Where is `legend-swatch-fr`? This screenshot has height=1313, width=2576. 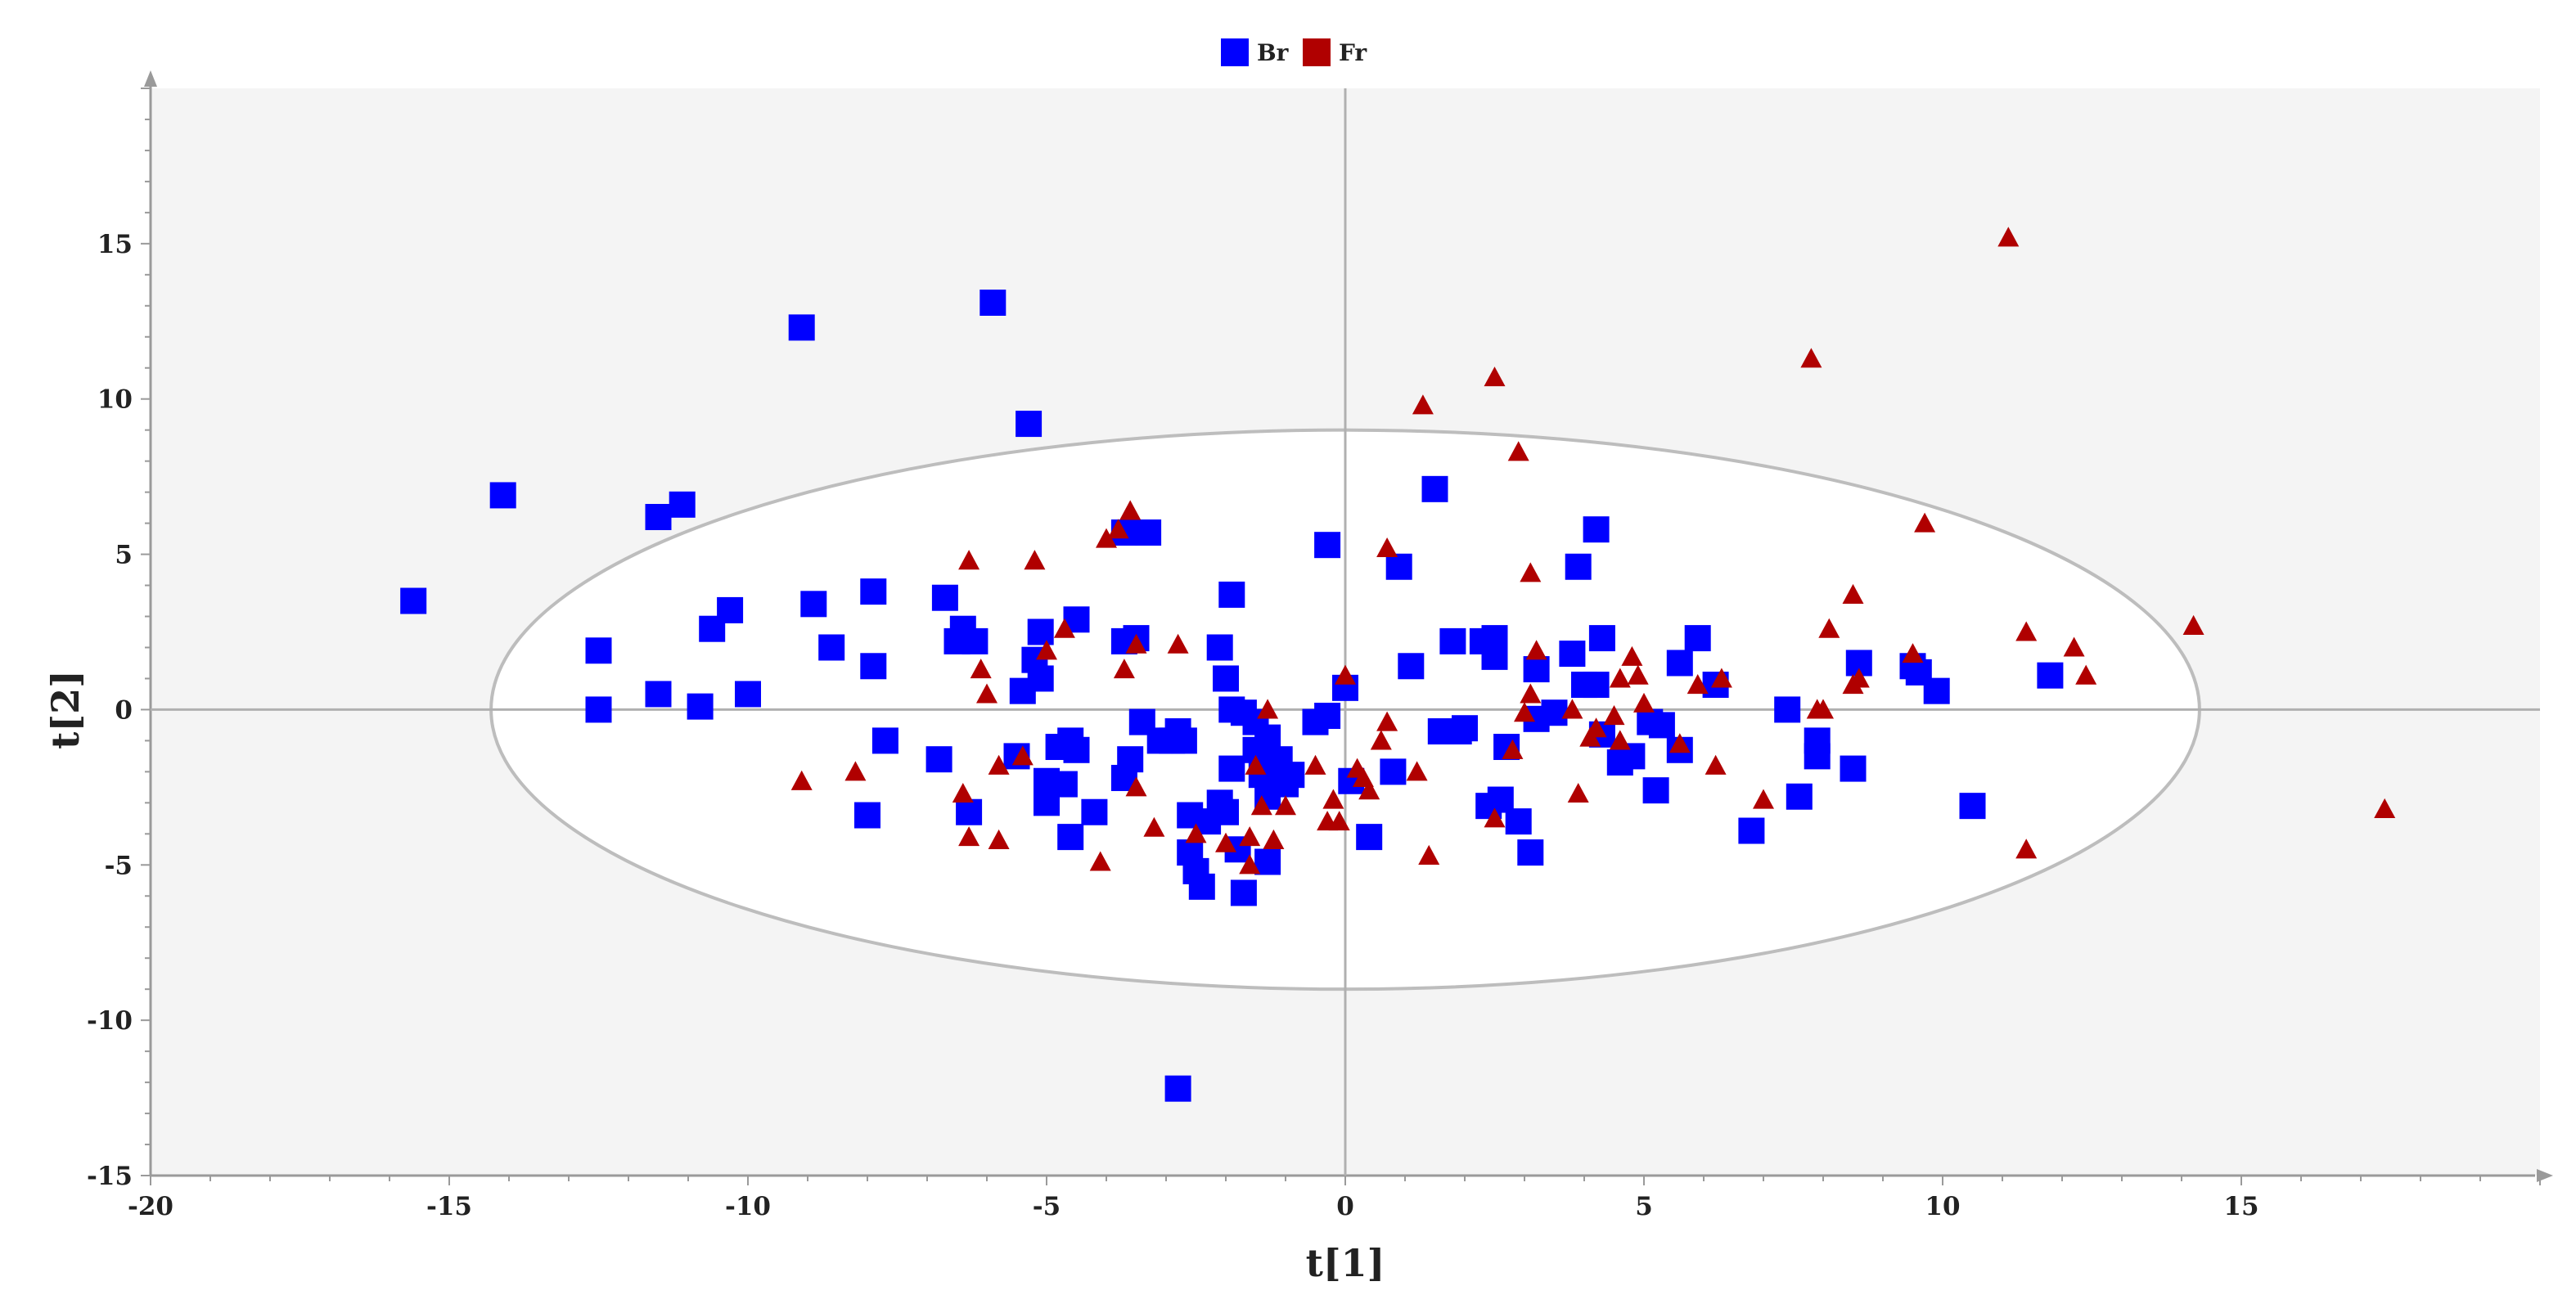
legend-swatch-fr is located at coordinates (1317, 52).